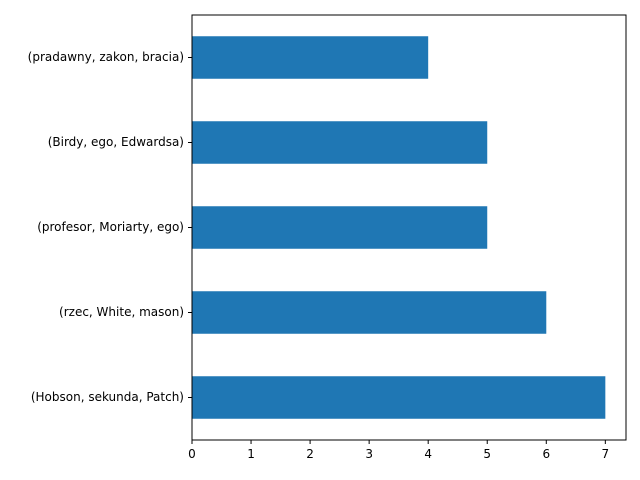  I want to click on x-tick-label: 4, so click(428, 454).